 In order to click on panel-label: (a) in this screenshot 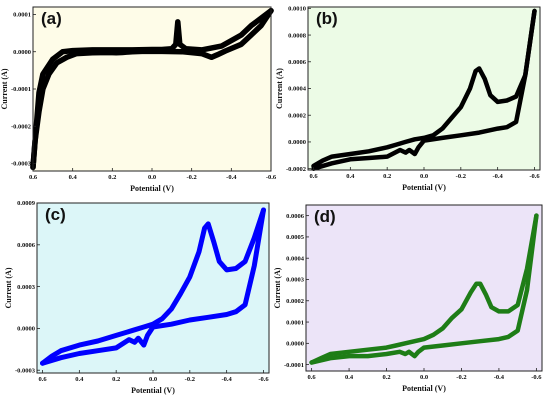, I will do `click(51, 18)`.